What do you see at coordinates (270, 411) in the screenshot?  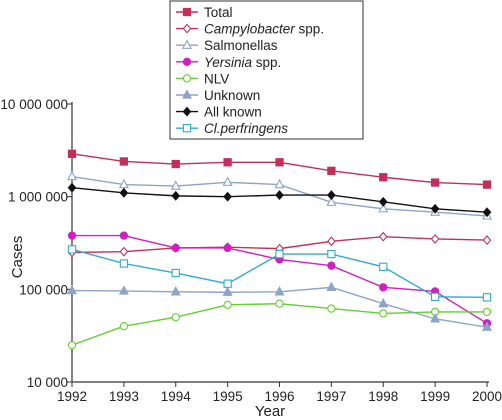 I see `x-axis-label: Year` at bounding box center [270, 411].